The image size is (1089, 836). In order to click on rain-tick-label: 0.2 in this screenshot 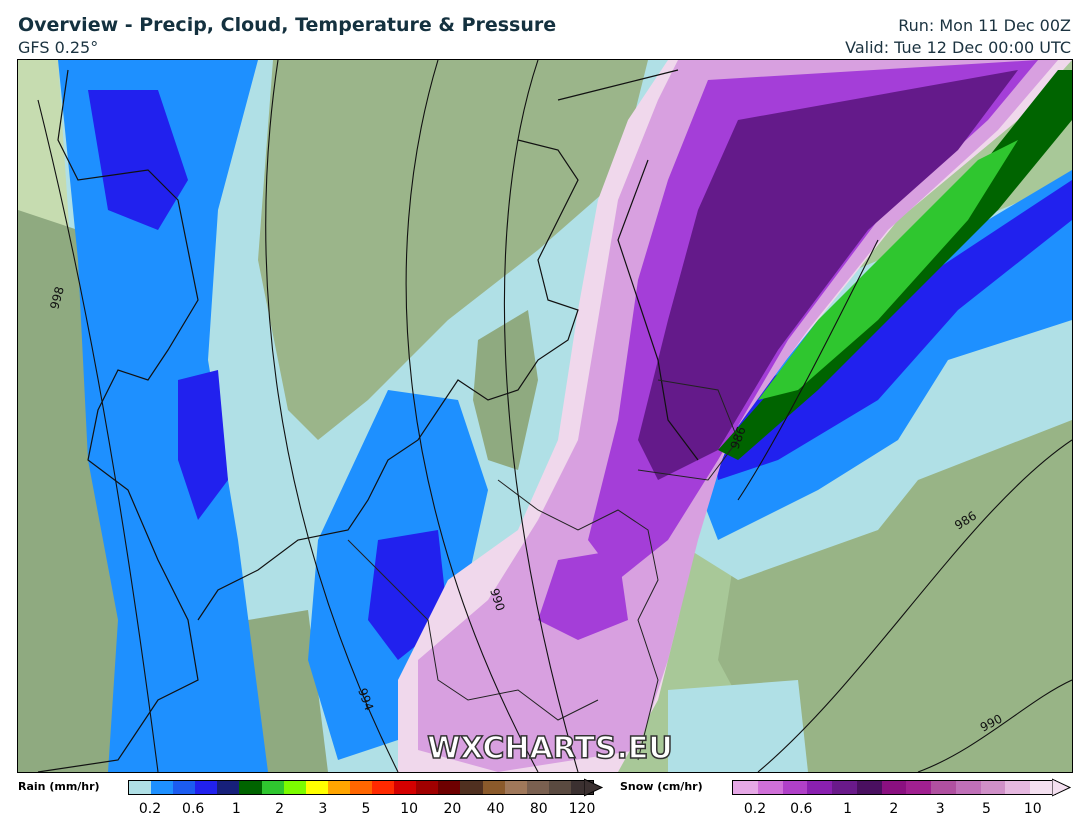, I will do `click(150, 809)`.